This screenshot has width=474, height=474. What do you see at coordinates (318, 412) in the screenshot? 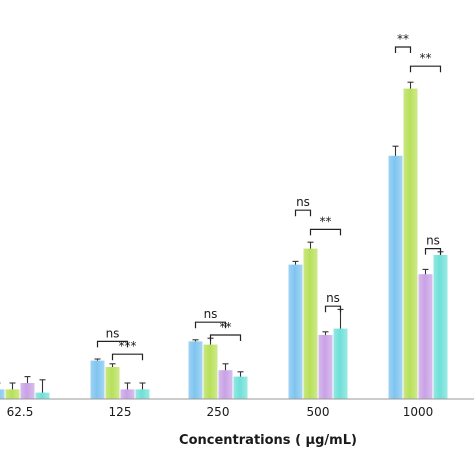
I see `x-tick-label-500: 500` at bounding box center [318, 412].